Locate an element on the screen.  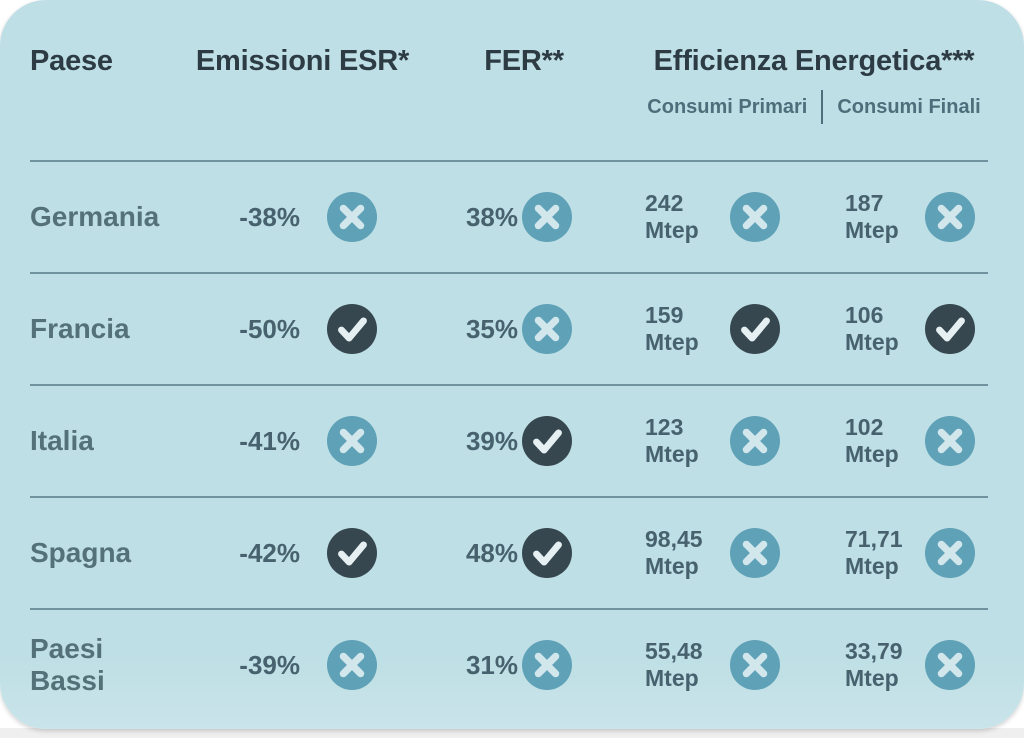
consumi-primari-number: 98,45 is located at coordinates (674, 539).